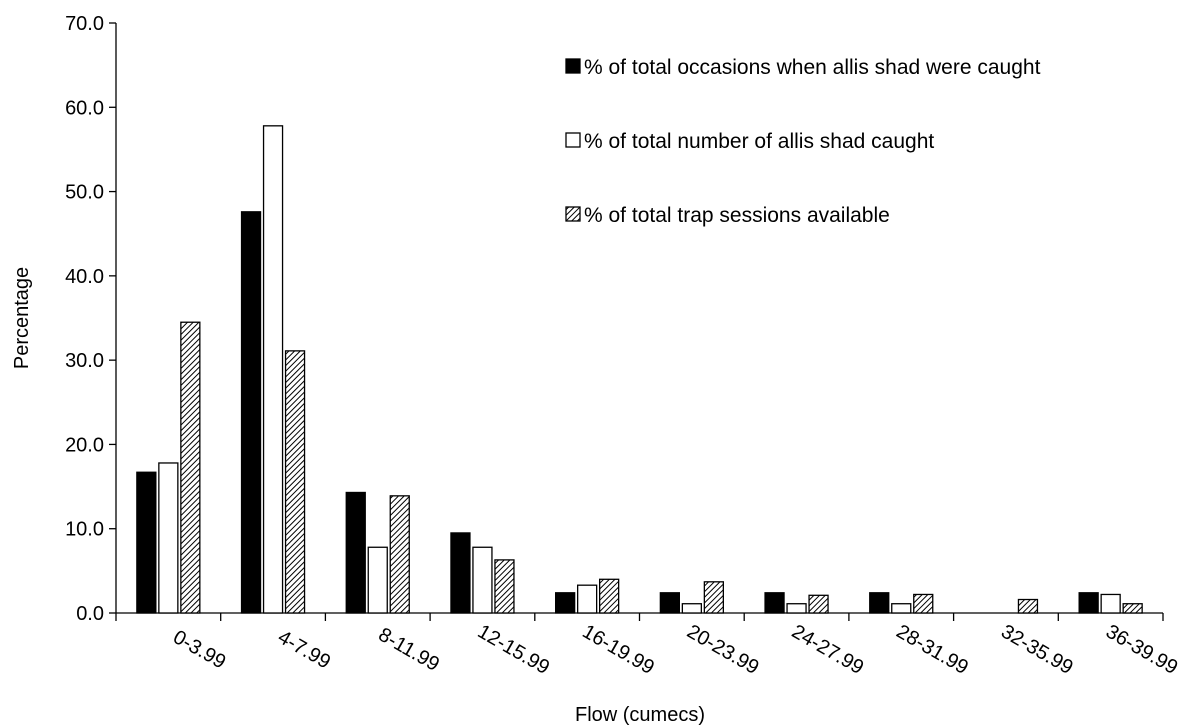 The width and height of the screenshot is (1202, 726). Describe the element at coordinates (199, 649) in the screenshot. I see `x-tick-label: 0-3.99` at that location.